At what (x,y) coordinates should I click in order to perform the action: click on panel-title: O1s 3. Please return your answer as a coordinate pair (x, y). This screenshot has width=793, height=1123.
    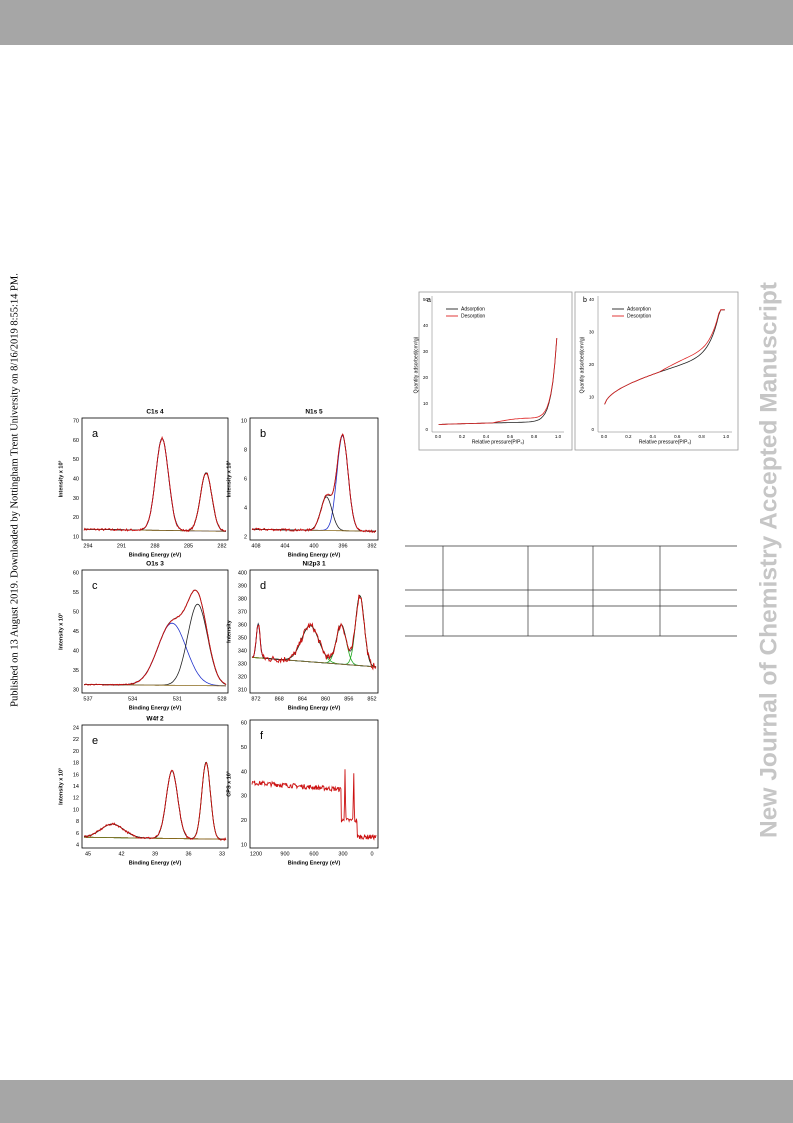
    Looking at the image, I should click on (155, 564).